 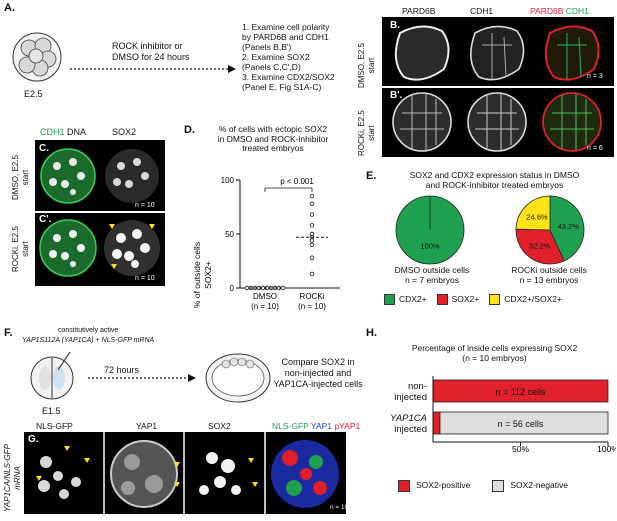 I want to click on h-category-label-0: non-injected, so click(x=410, y=392).